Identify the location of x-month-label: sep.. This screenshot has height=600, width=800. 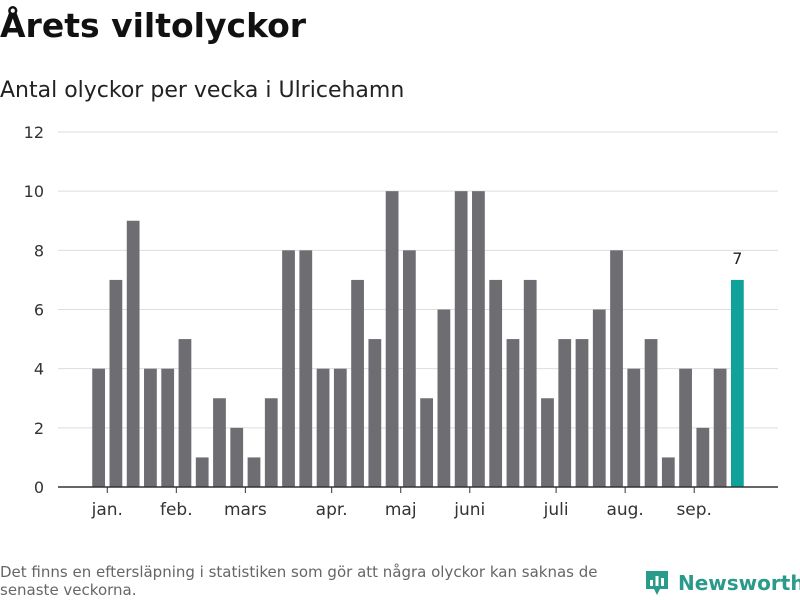
(694, 510).